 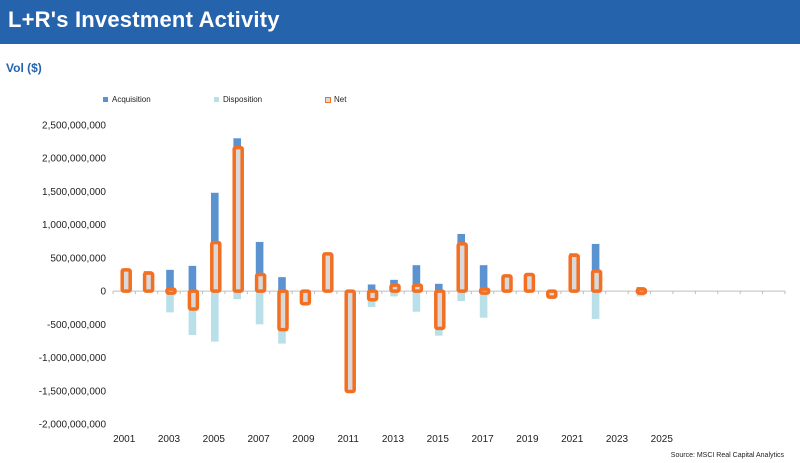 What do you see at coordinates (124, 439) in the screenshot?
I see `x-tick-label: 2001` at bounding box center [124, 439].